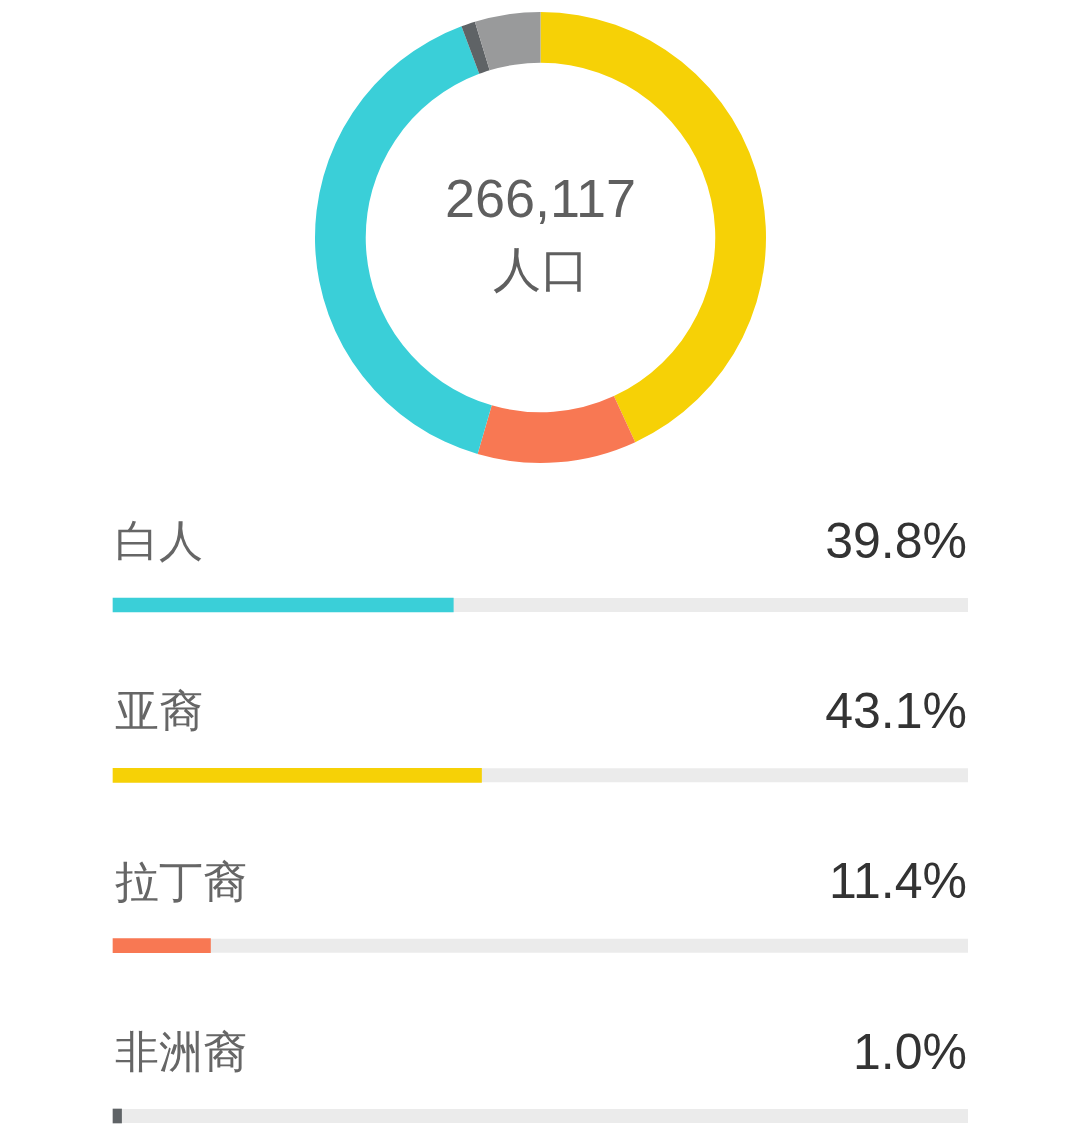 This screenshot has height=1131, width=1080. Describe the element at coordinates (896, 711) in the screenshot. I see `data-label: 43.1%` at that location.